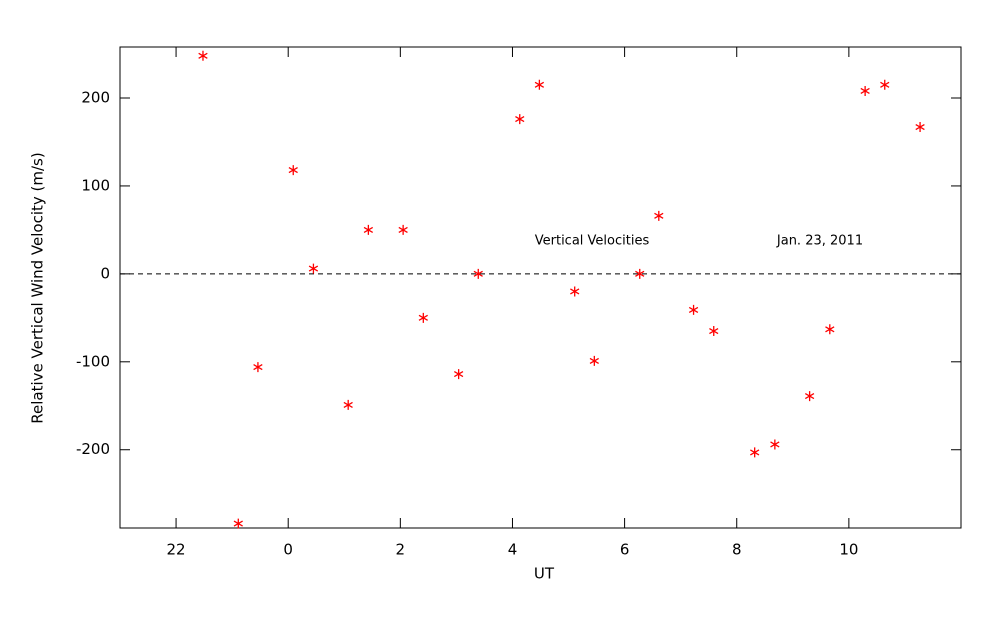  Describe the element at coordinates (544, 574) in the screenshot. I see `x-axis-label: UT` at that location.